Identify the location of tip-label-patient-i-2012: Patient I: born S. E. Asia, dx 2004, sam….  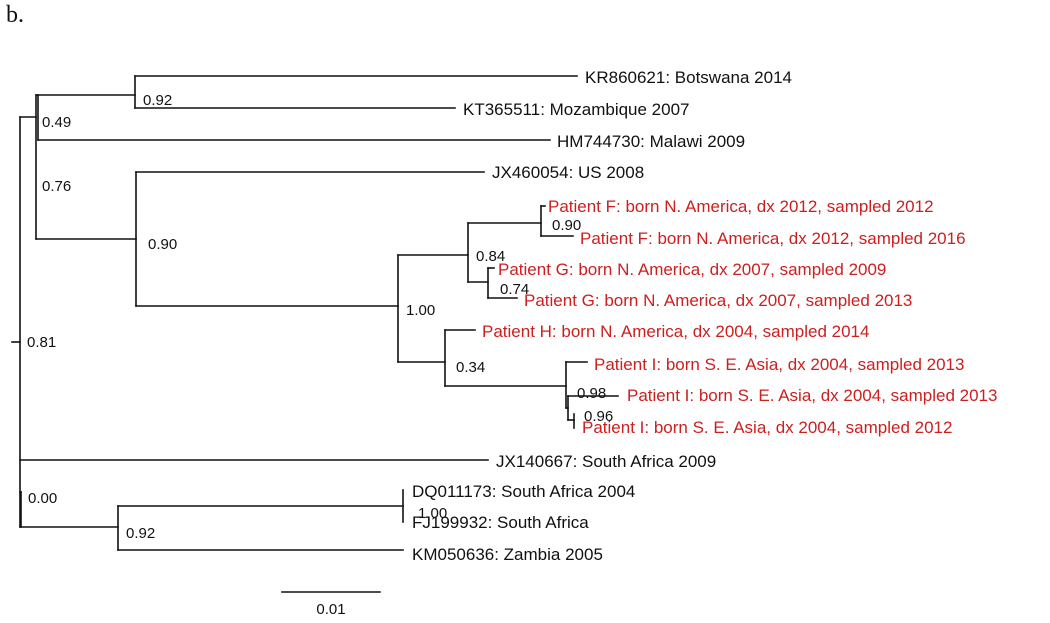
(767, 427).